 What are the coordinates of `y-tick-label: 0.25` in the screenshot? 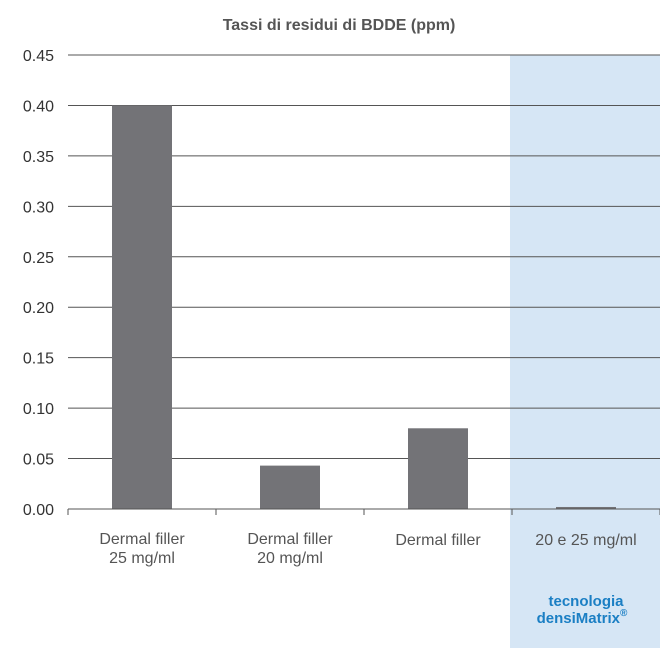 It's located at (38, 258).